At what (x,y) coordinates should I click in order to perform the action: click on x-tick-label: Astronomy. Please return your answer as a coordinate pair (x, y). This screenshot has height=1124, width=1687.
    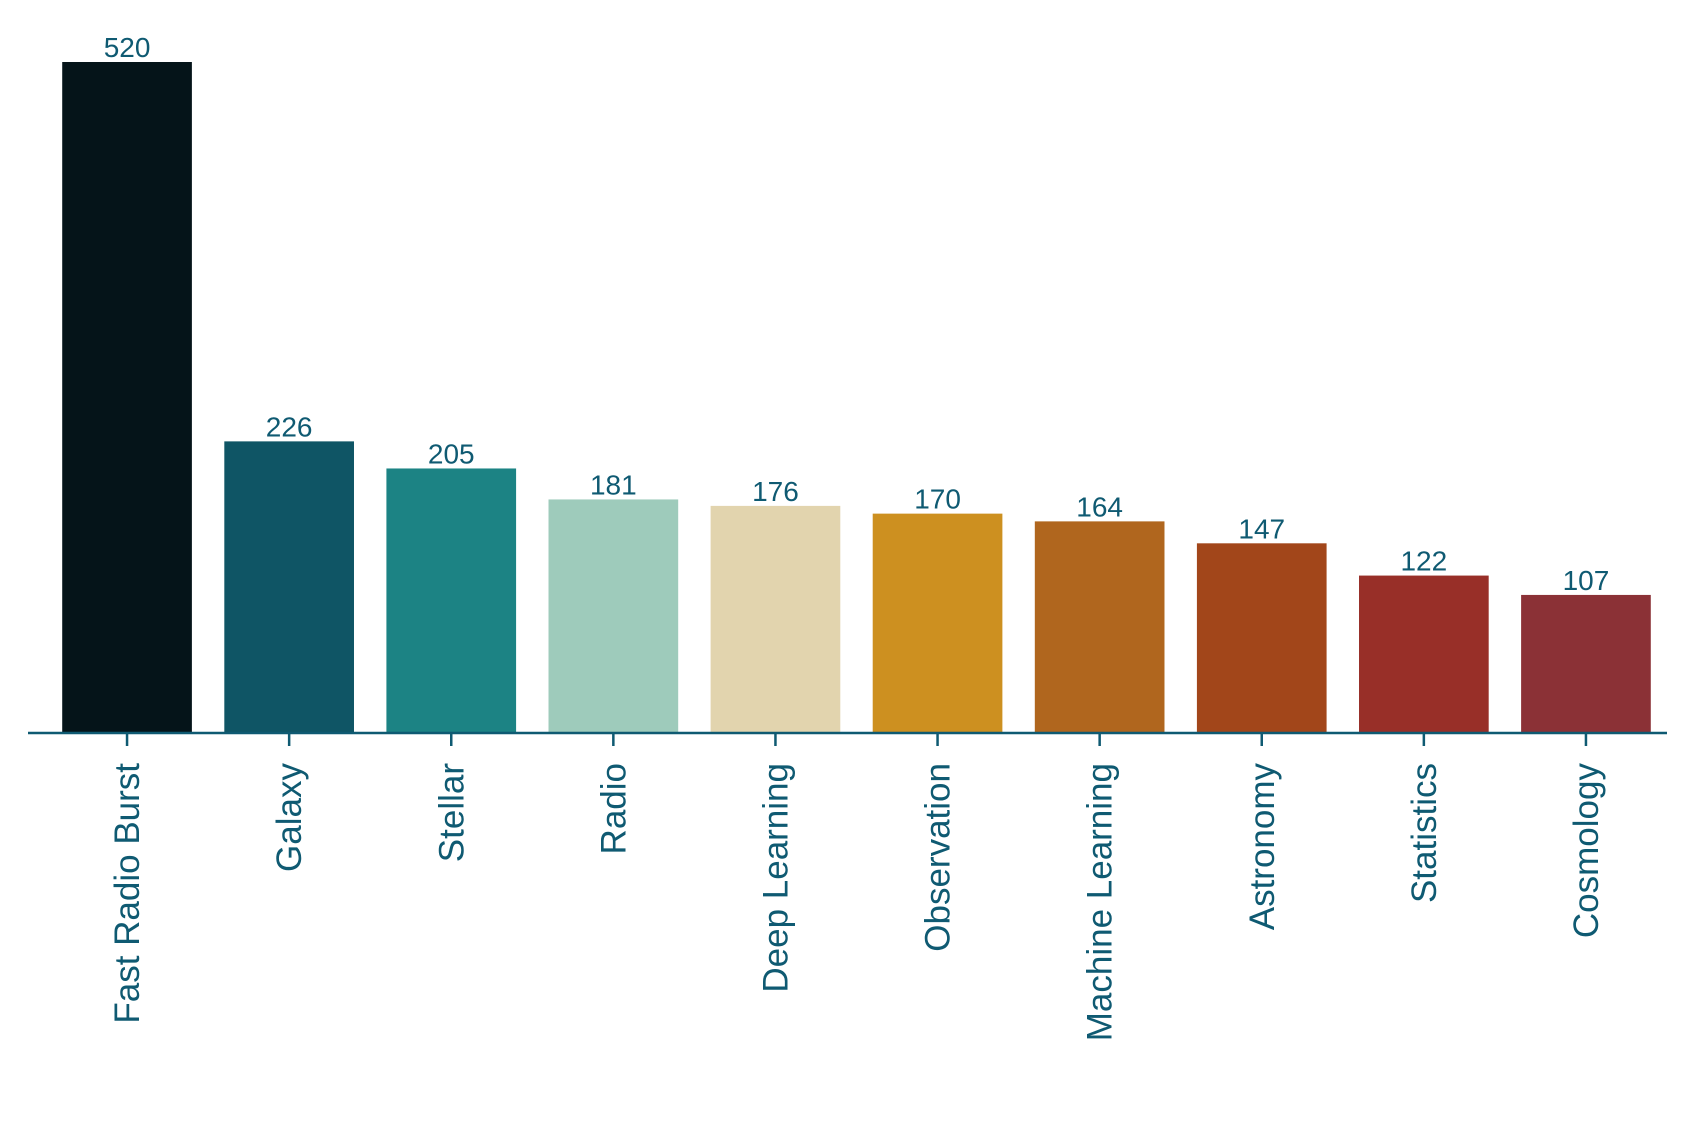
    Looking at the image, I should click on (1262, 847).